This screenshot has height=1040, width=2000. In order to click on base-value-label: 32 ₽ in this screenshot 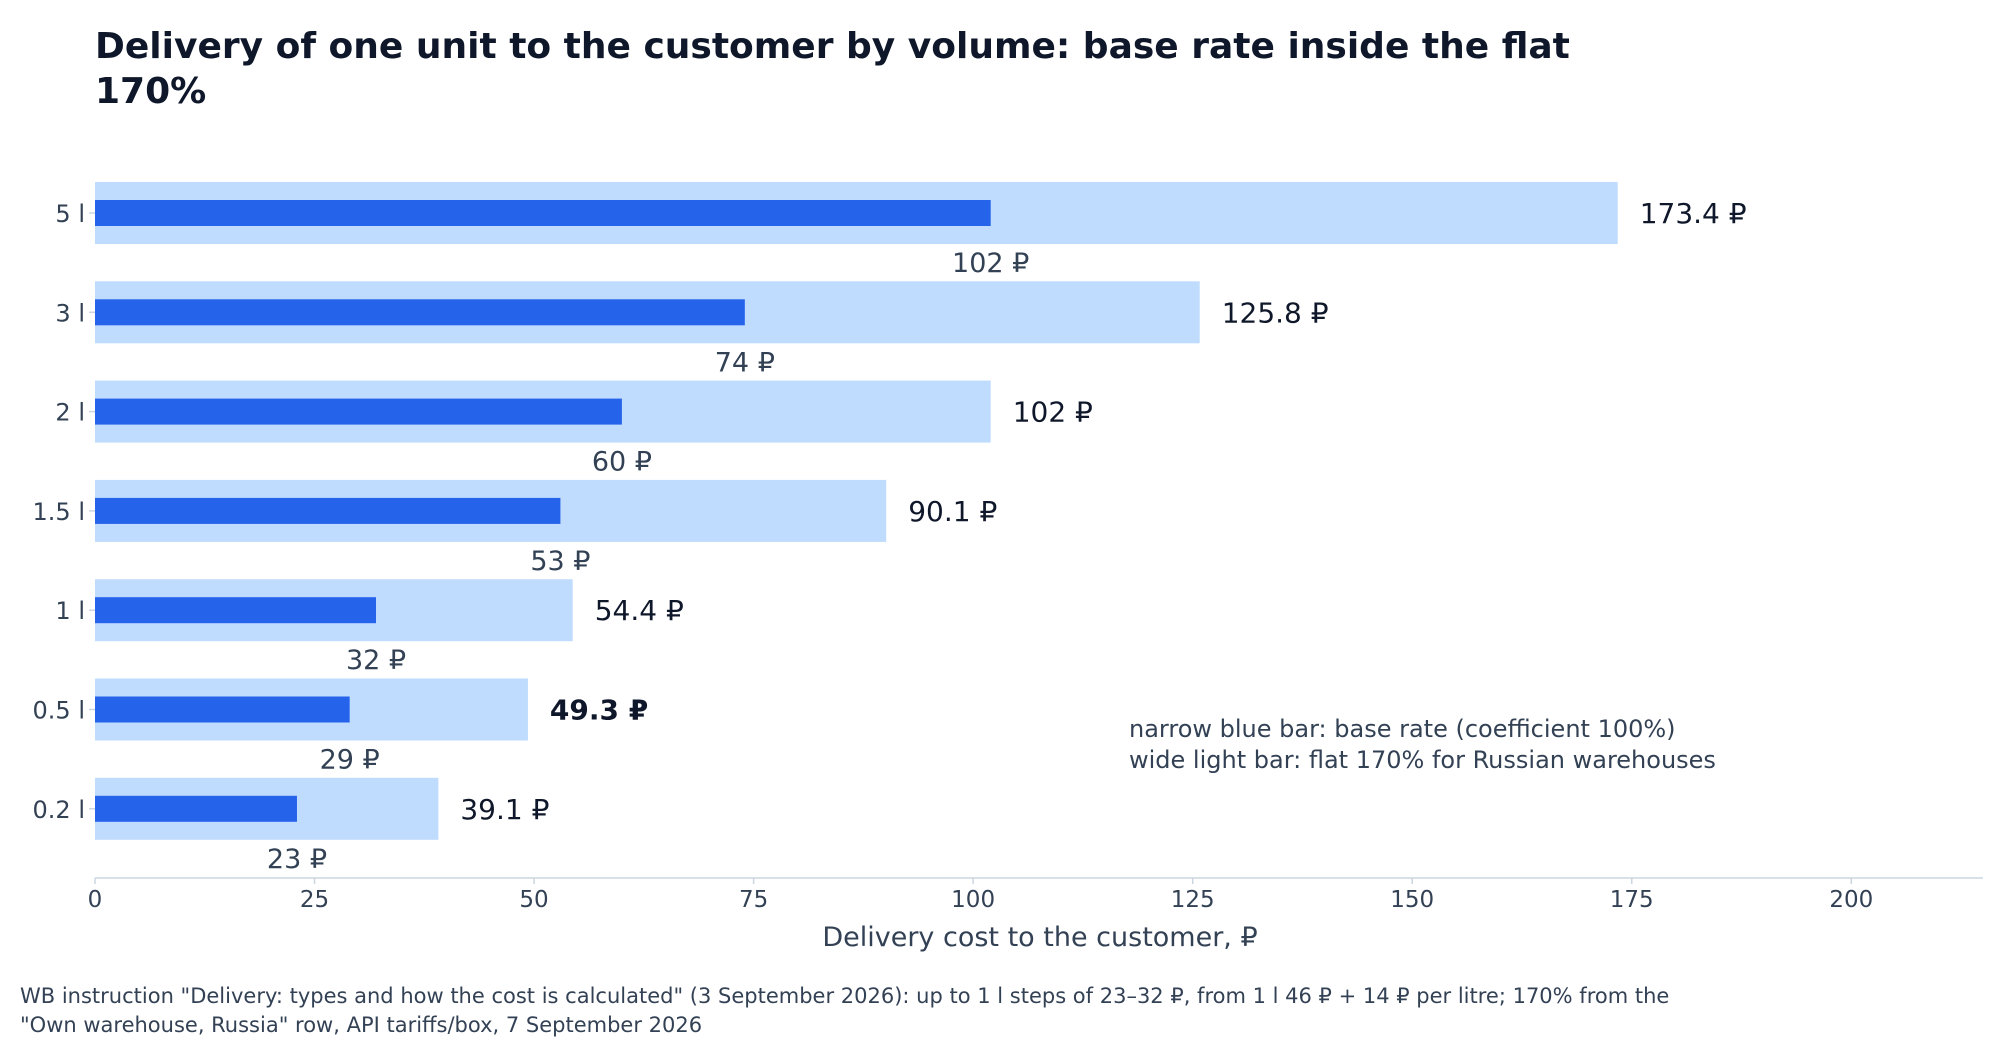, I will do `click(376, 660)`.